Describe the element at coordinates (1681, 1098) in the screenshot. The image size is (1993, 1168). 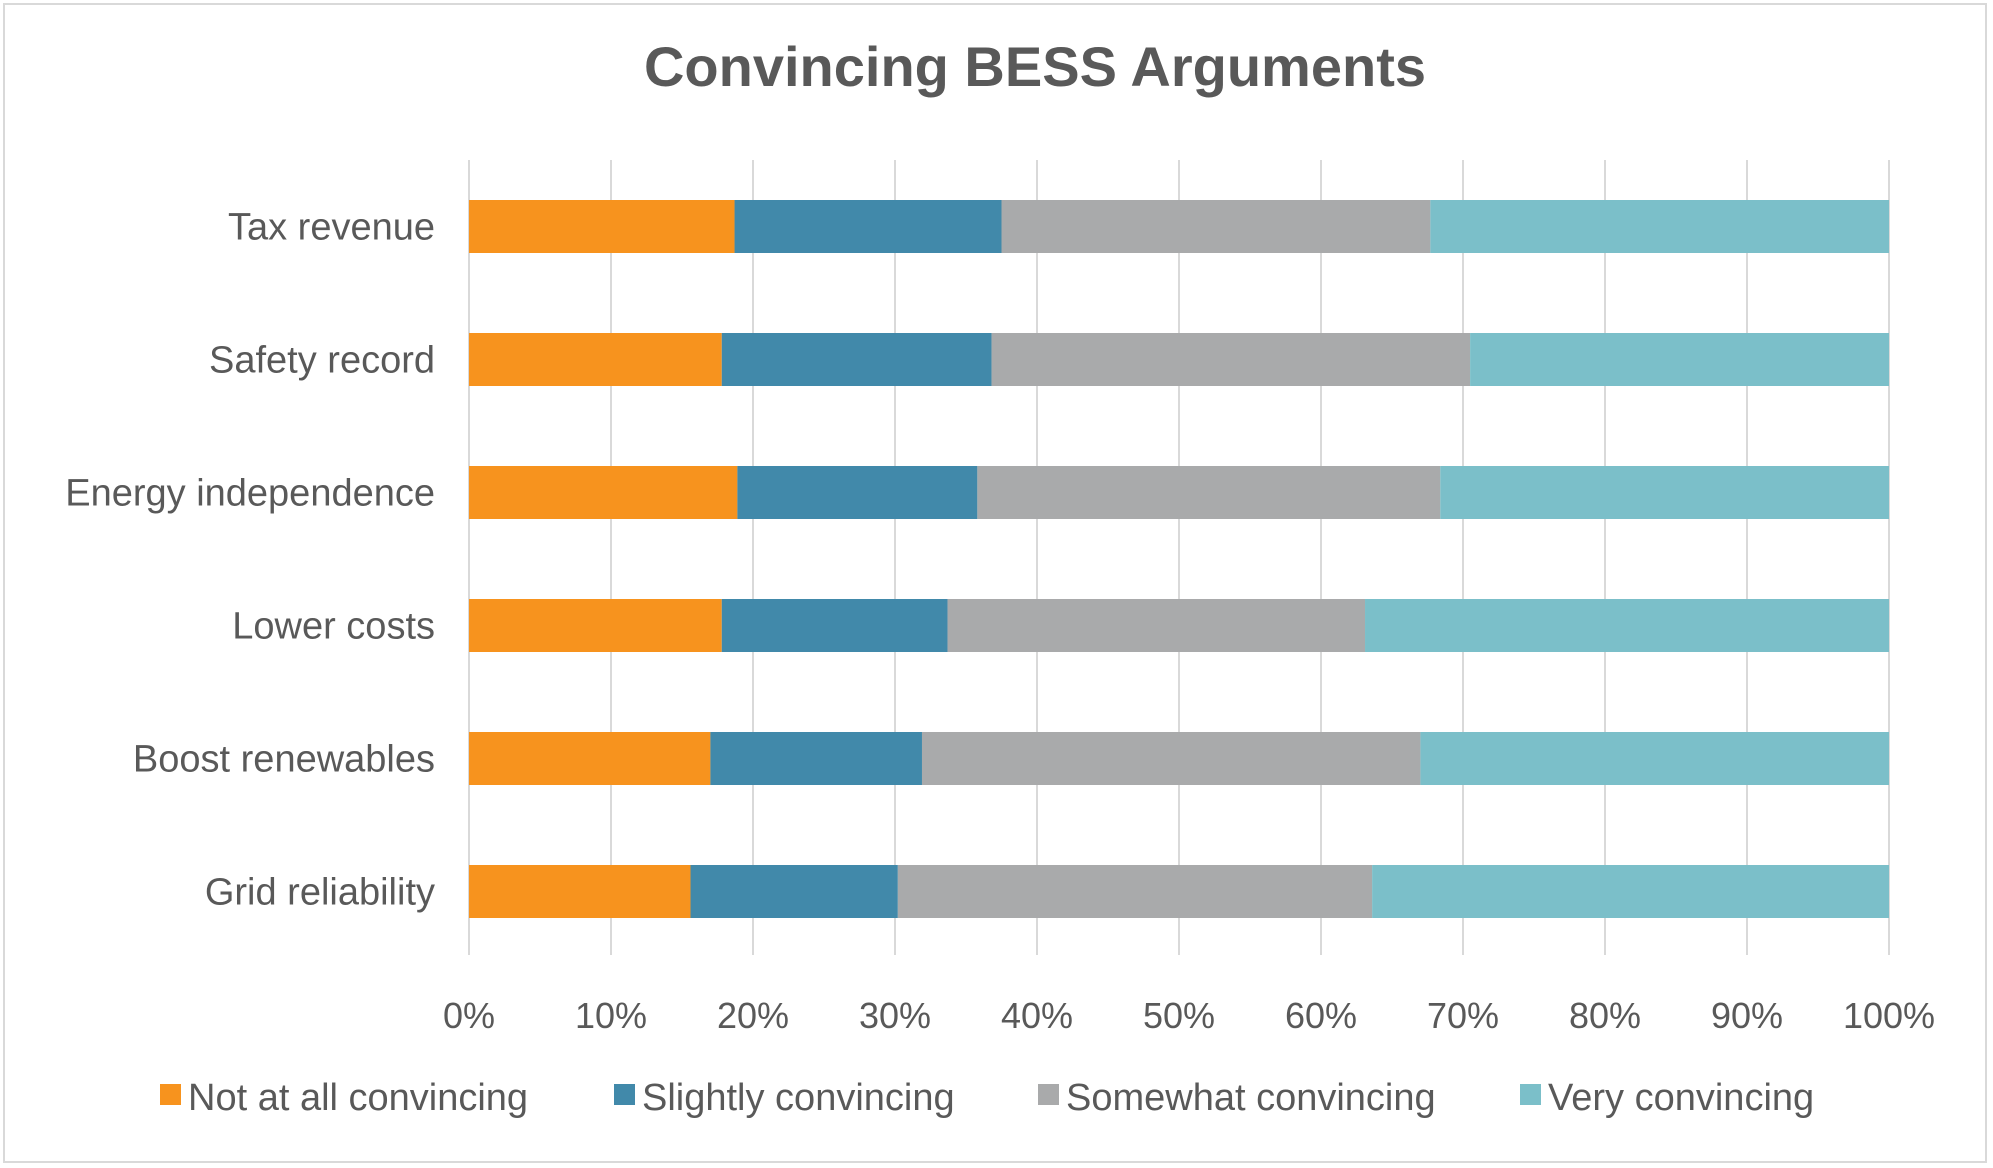
I see `legend-label-3: Very convincing` at that location.